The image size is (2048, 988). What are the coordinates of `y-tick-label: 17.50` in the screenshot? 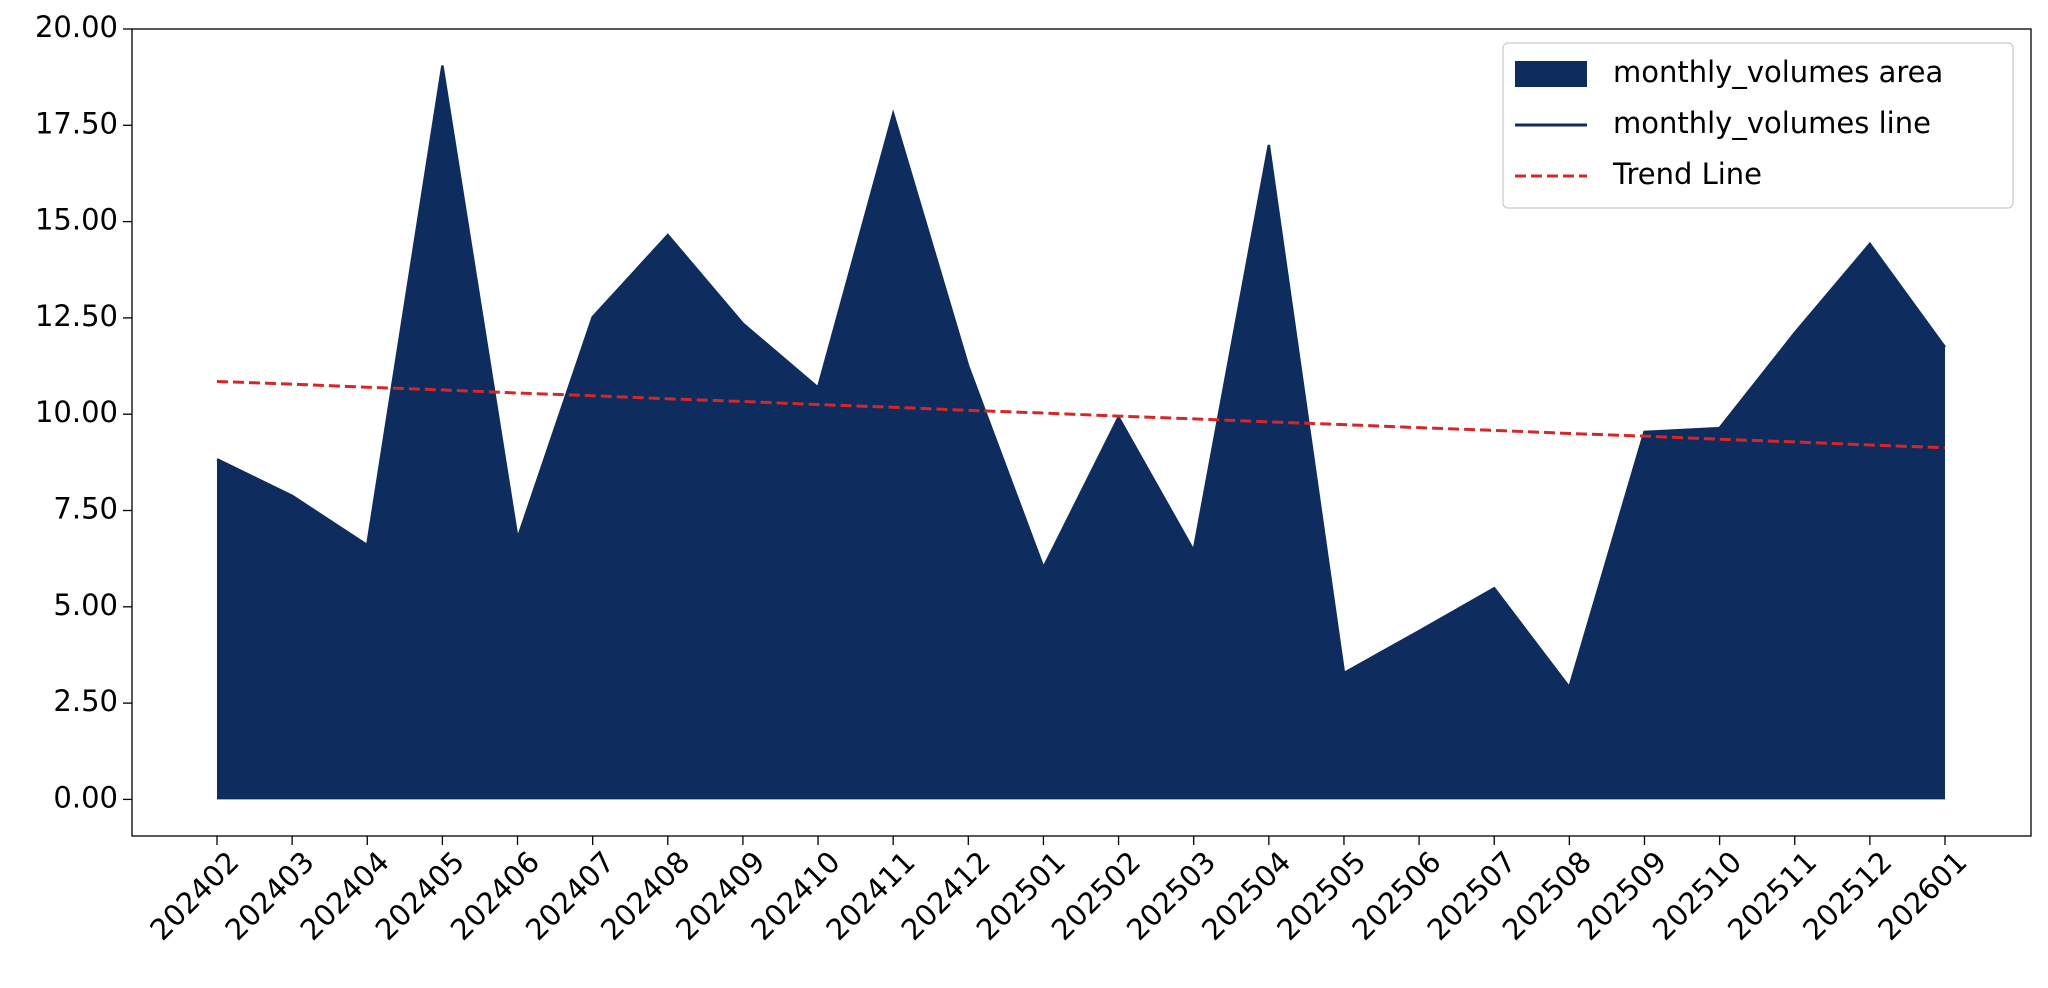 It's located at (76, 123).